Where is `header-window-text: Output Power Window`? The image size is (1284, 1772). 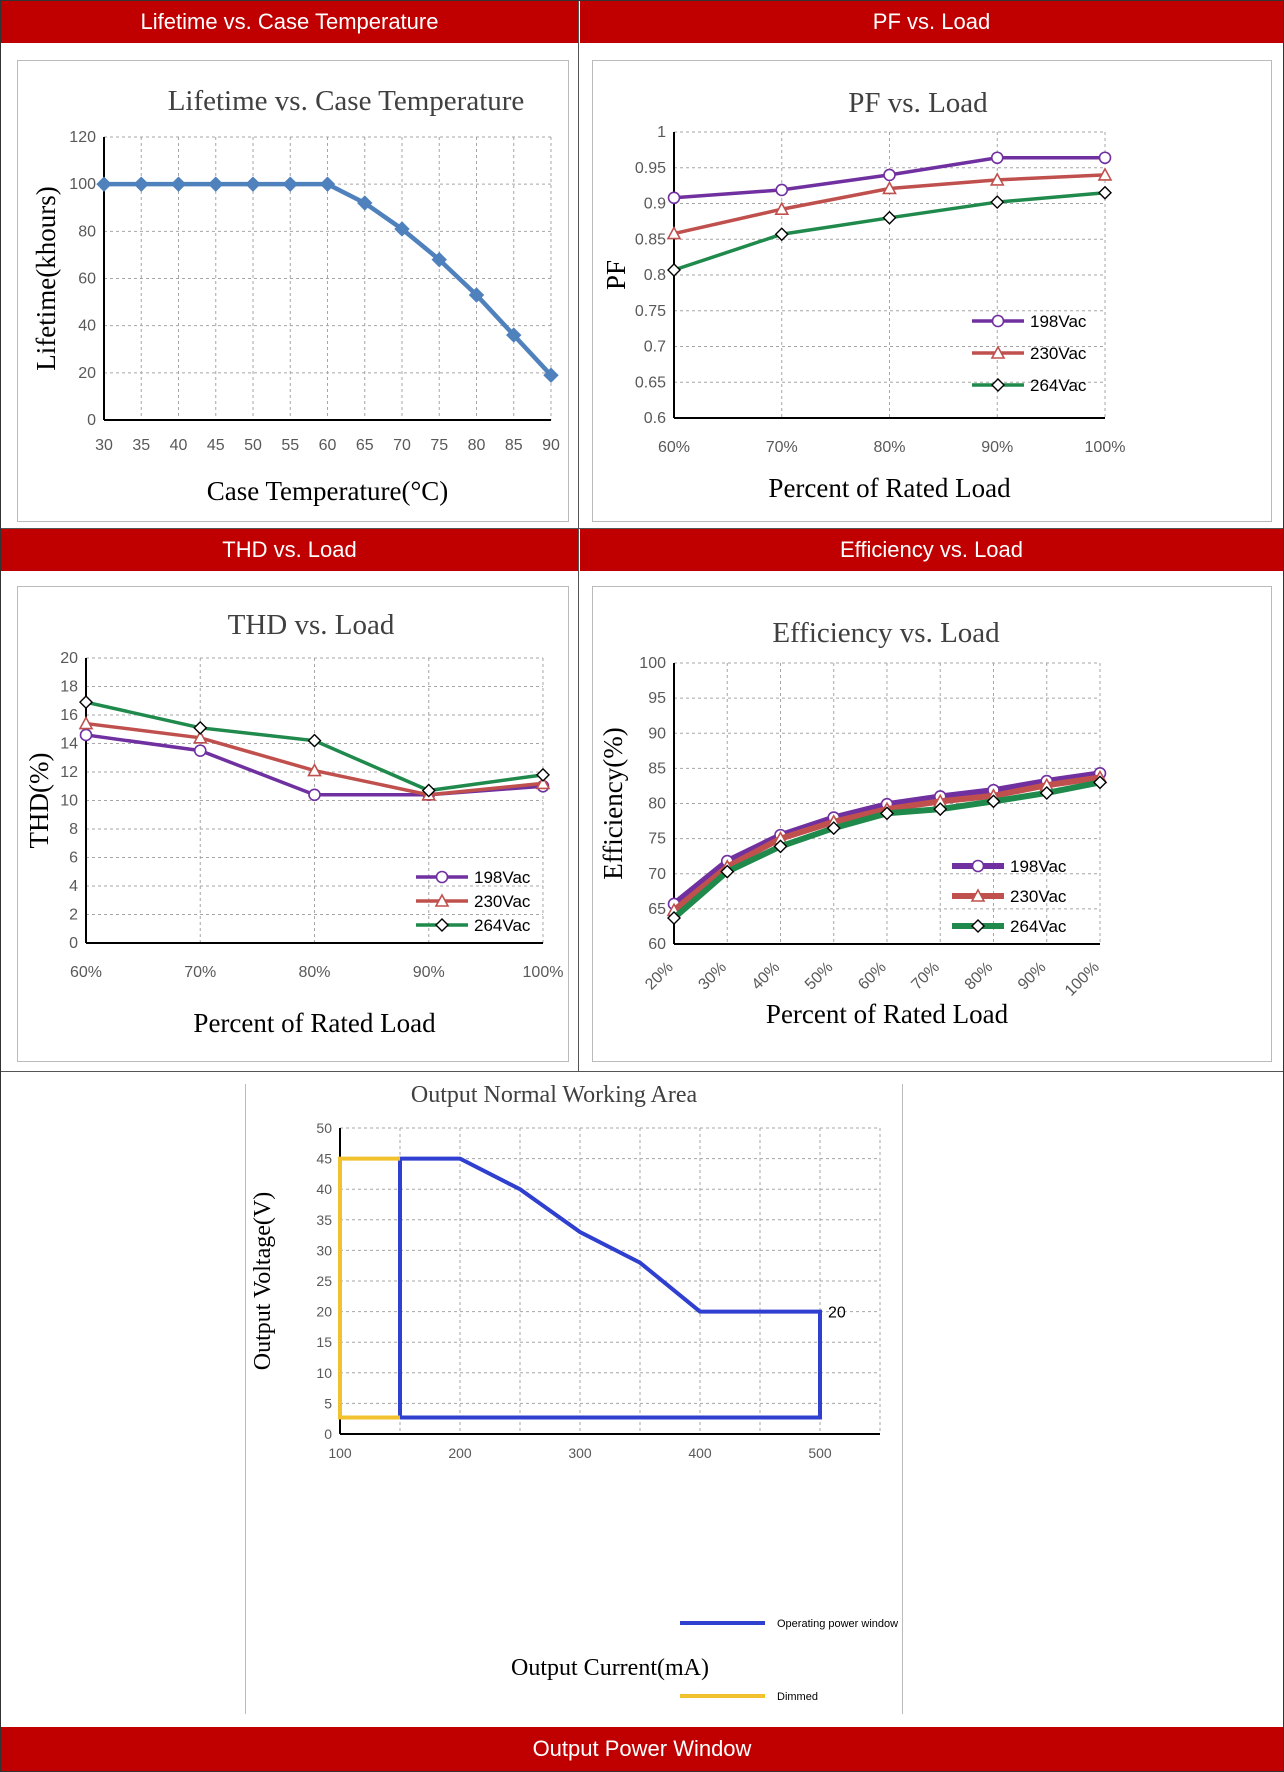
header-window-text: Output Power Window is located at coordinates (642, 1748).